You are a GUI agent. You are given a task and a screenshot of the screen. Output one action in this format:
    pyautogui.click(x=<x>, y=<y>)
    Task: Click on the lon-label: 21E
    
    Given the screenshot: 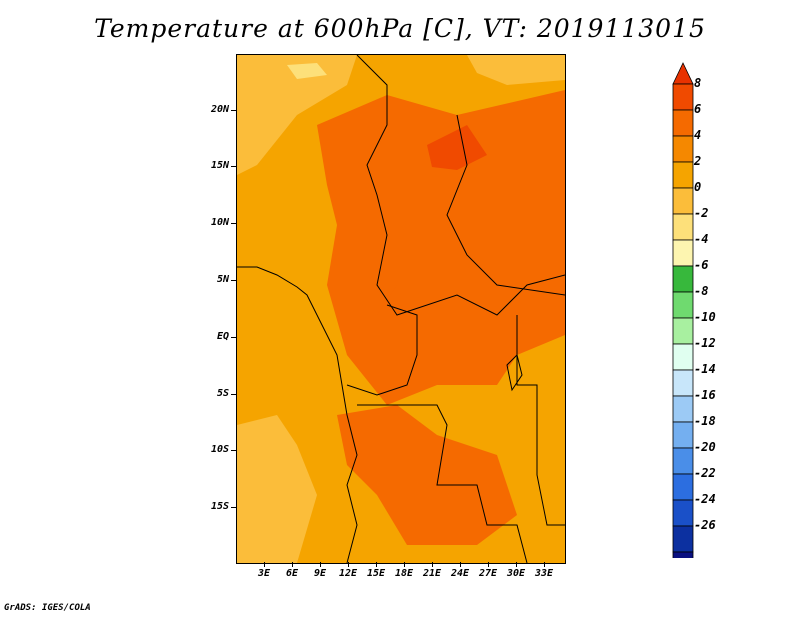 What is the action you would take?
    pyautogui.click(x=432, y=573)
    